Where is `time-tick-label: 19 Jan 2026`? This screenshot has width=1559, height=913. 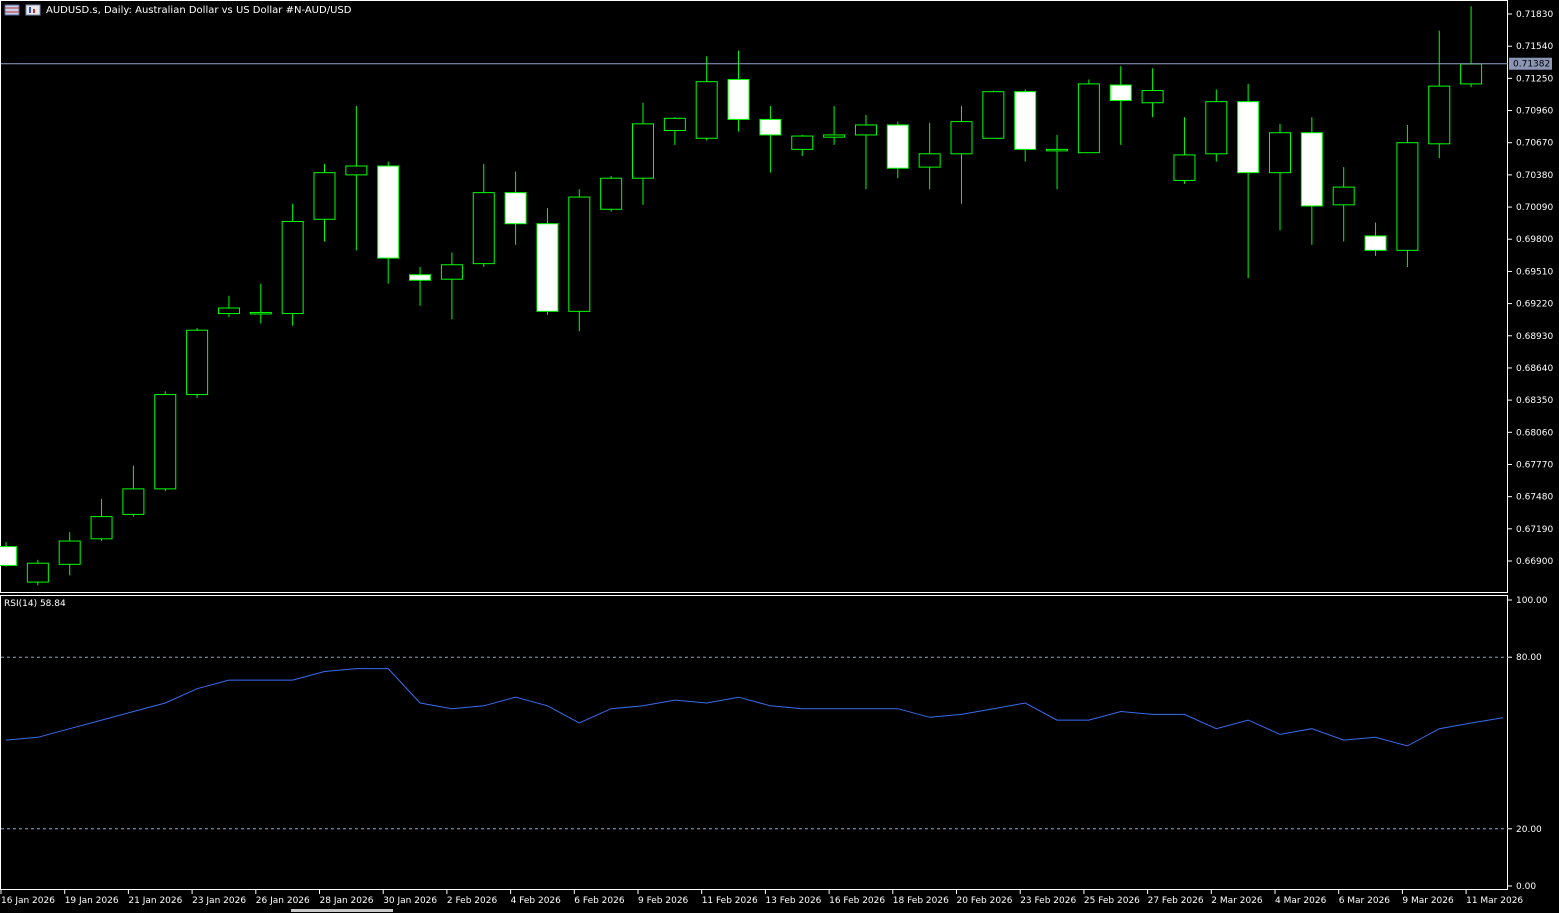
time-tick-label: 19 Jan 2026 is located at coordinates (92, 901).